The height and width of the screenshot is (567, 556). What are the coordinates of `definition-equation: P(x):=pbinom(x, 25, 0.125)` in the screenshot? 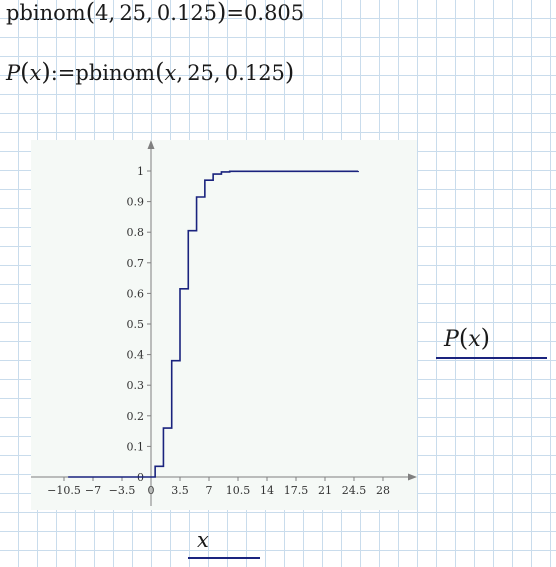 It's located at (150, 72).